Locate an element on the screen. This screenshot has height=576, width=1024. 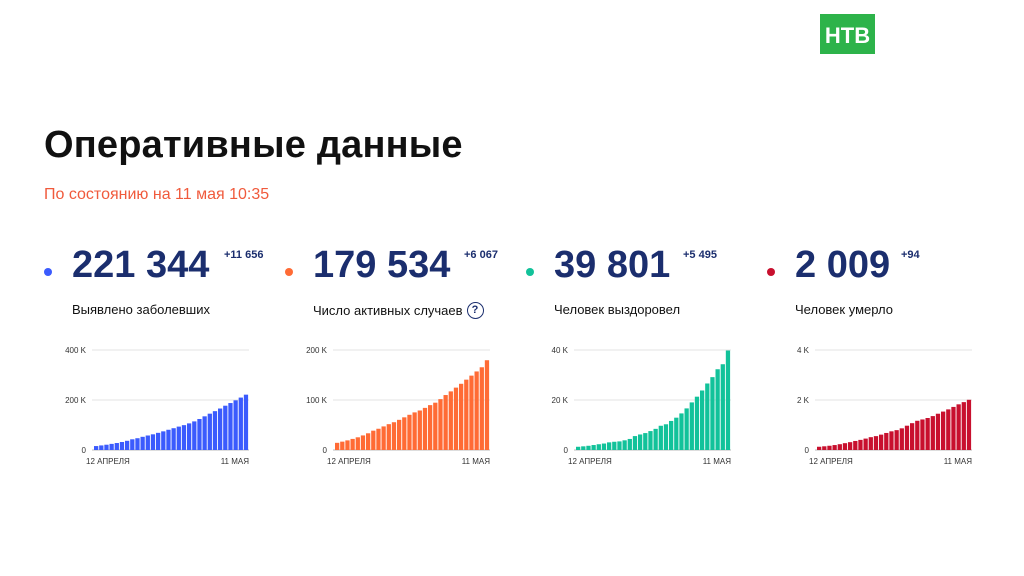
question-icon: ? is located at coordinates (475, 310).